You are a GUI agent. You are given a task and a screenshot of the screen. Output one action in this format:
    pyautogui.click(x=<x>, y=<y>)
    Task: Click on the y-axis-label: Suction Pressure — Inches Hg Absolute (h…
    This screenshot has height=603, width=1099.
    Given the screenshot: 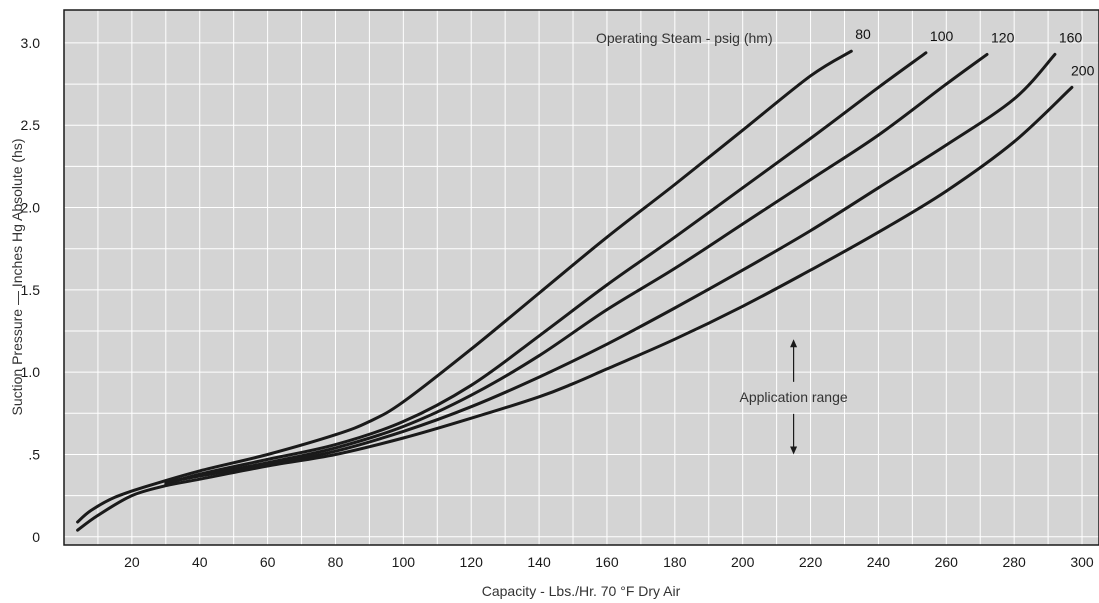 What is the action you would take?
    pyautogui.click(x=17, y=276)
    